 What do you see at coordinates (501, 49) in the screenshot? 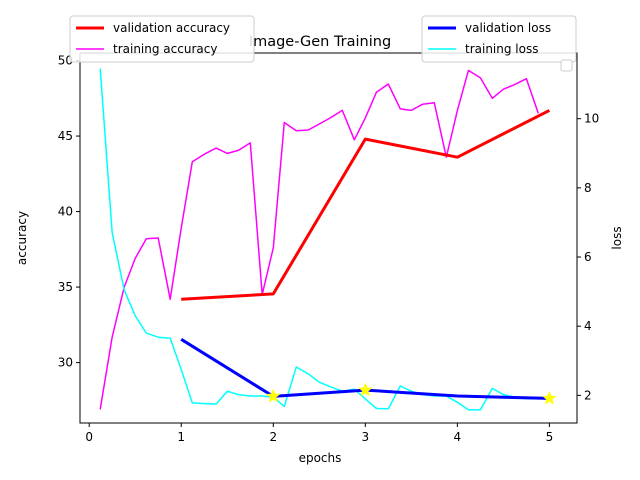
I see `legend-label: training loss` at bounding box center [501, 49].